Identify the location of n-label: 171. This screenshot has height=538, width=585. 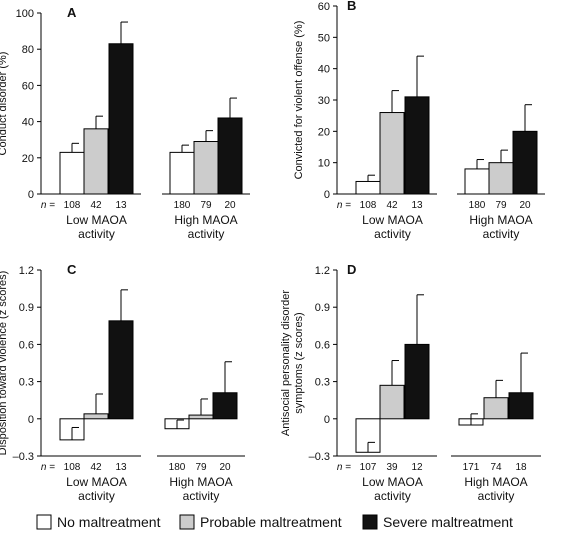
(471, 467).